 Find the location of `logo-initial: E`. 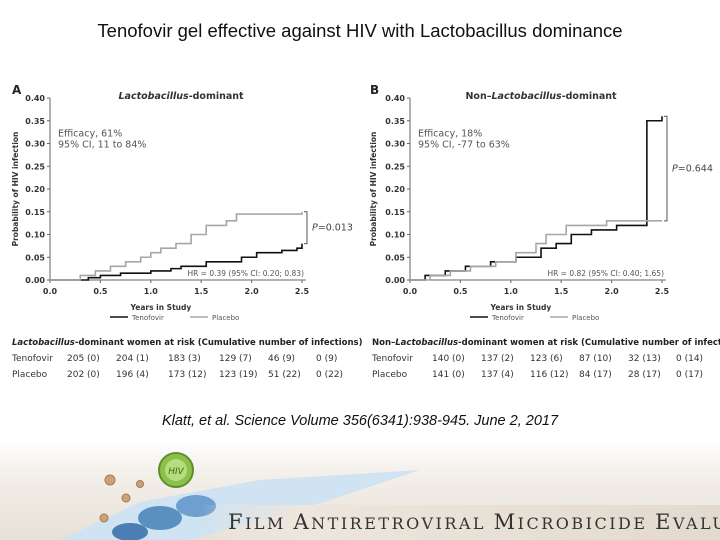

logo-initial: E is located at coordinates (664, 522).